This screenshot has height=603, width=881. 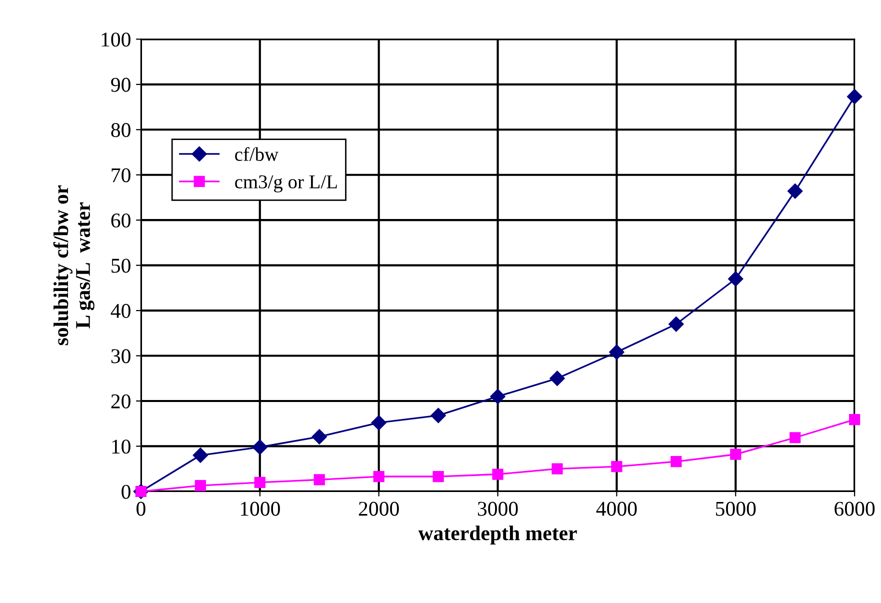 I want to click on y-tick-label: 90, so click(x=120, y=85).